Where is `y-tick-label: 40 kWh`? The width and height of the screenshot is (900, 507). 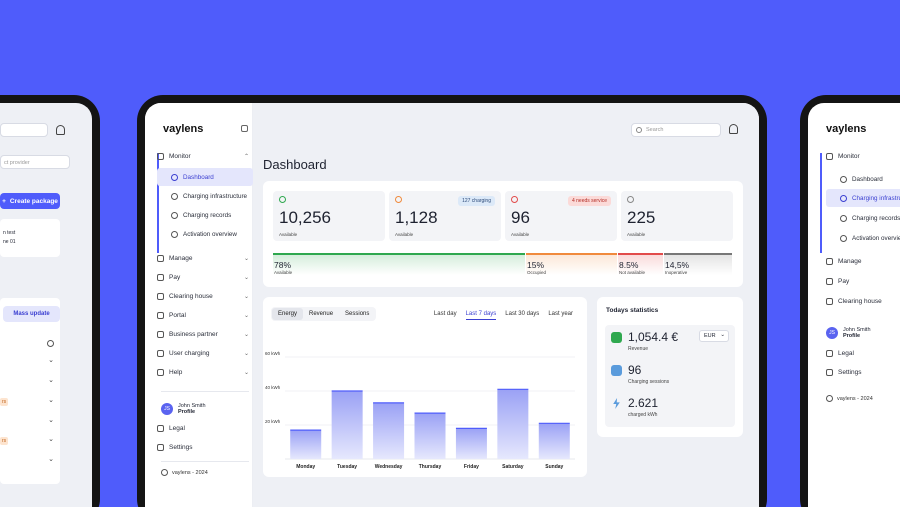
y-tick-label: 40 kWh is located at coordinates (273, 387).